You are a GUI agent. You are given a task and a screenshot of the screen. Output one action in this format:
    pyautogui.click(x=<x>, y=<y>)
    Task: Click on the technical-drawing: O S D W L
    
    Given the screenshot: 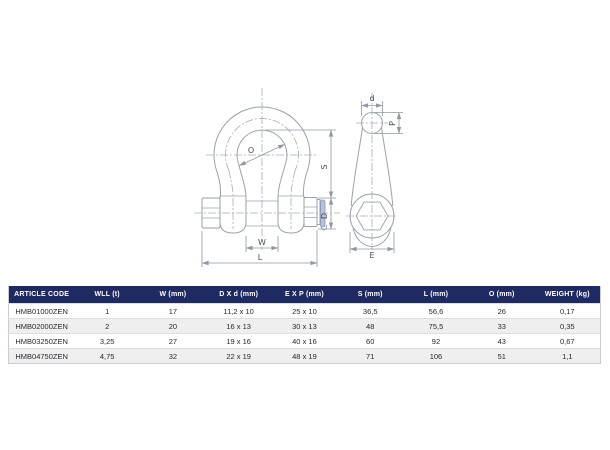 What is the action you would take?
    pyautogui.click(x=298, y=177)
    